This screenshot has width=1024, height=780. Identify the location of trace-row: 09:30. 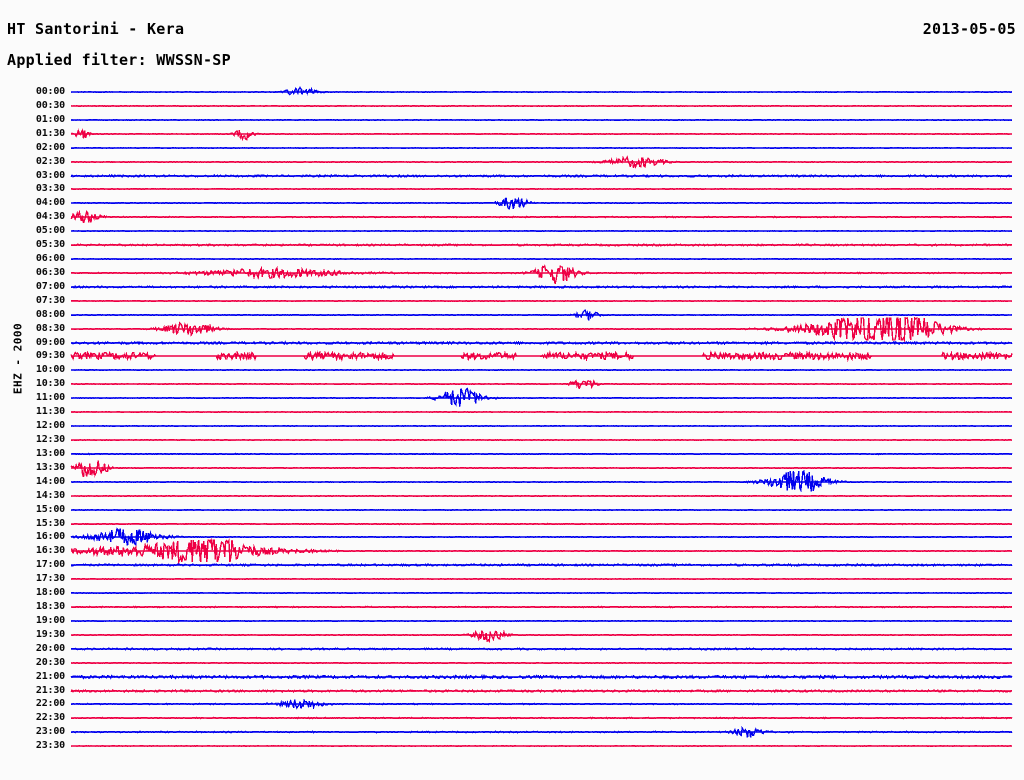
(512, 357).